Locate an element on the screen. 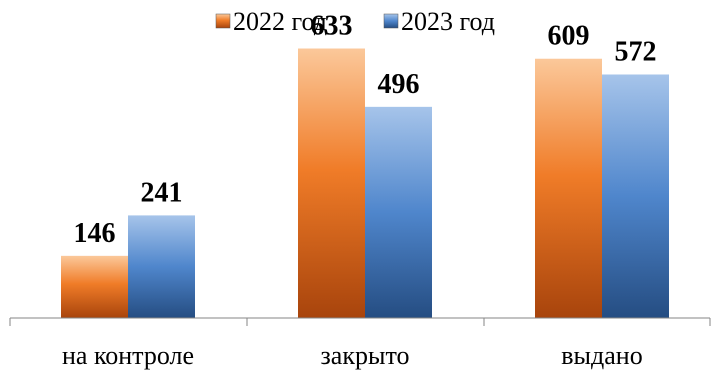 The image size is (718, 370). legend-label-1: 2023 год is located at coordinates (448, 21).